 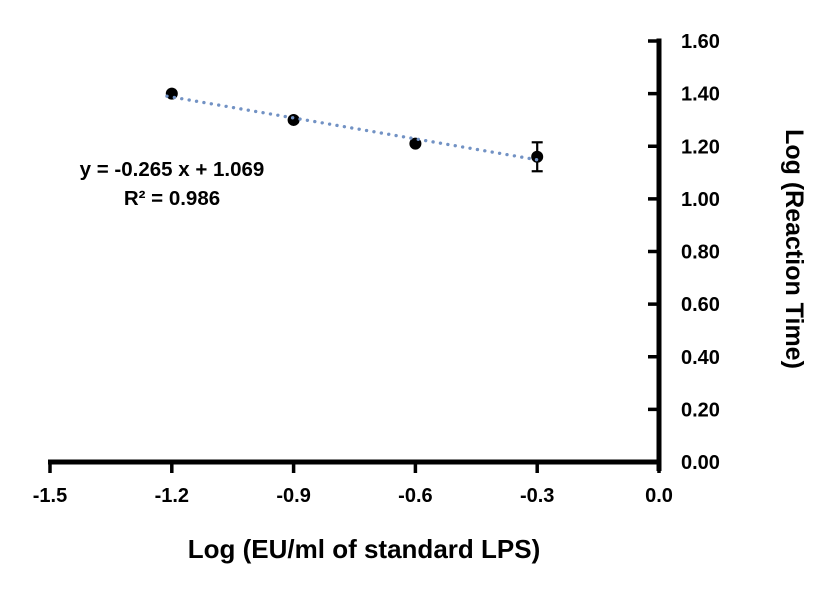 What do you see at coordinates (700, 200) in the screenshot?
I see `y-tick-label: 1.00` at bounding box center [700, 200].